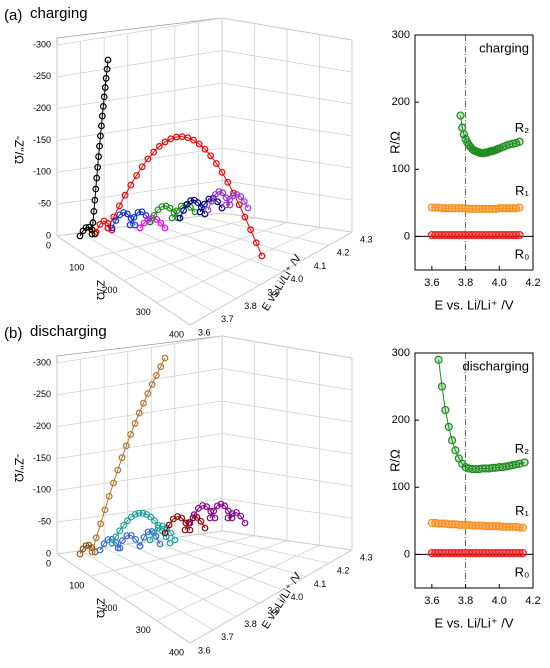  I want to click on series-label: R₂, so click(522, 448).